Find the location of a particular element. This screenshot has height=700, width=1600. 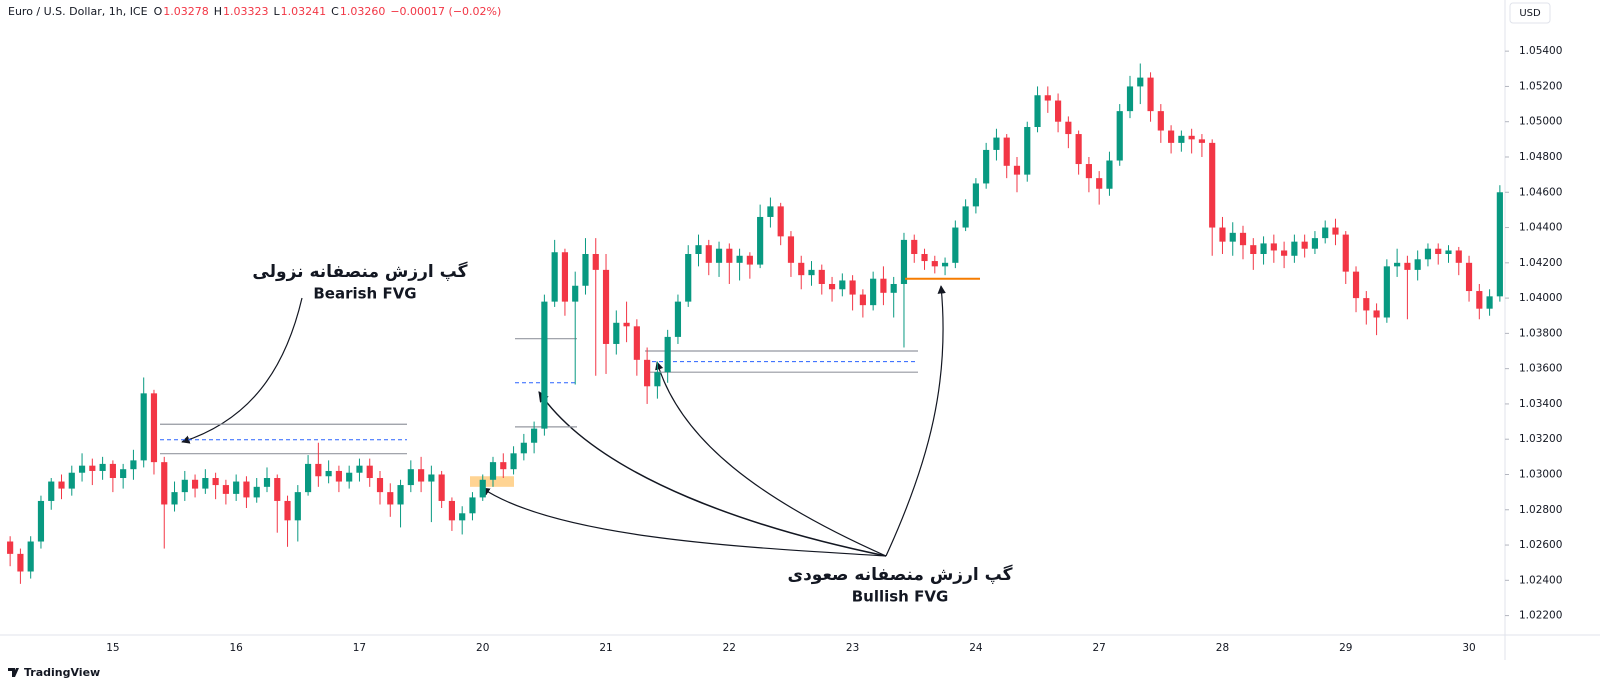

y-tick-label: 1.03800 is located at coordinates (1540, 333).